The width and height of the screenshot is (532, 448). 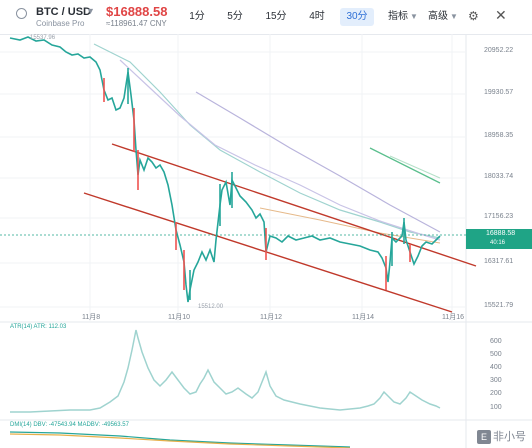 What do you see at coordinates (438, 16) in the screenshot?
I see `advanced-label: 高级` at bounding box center [438, 16].